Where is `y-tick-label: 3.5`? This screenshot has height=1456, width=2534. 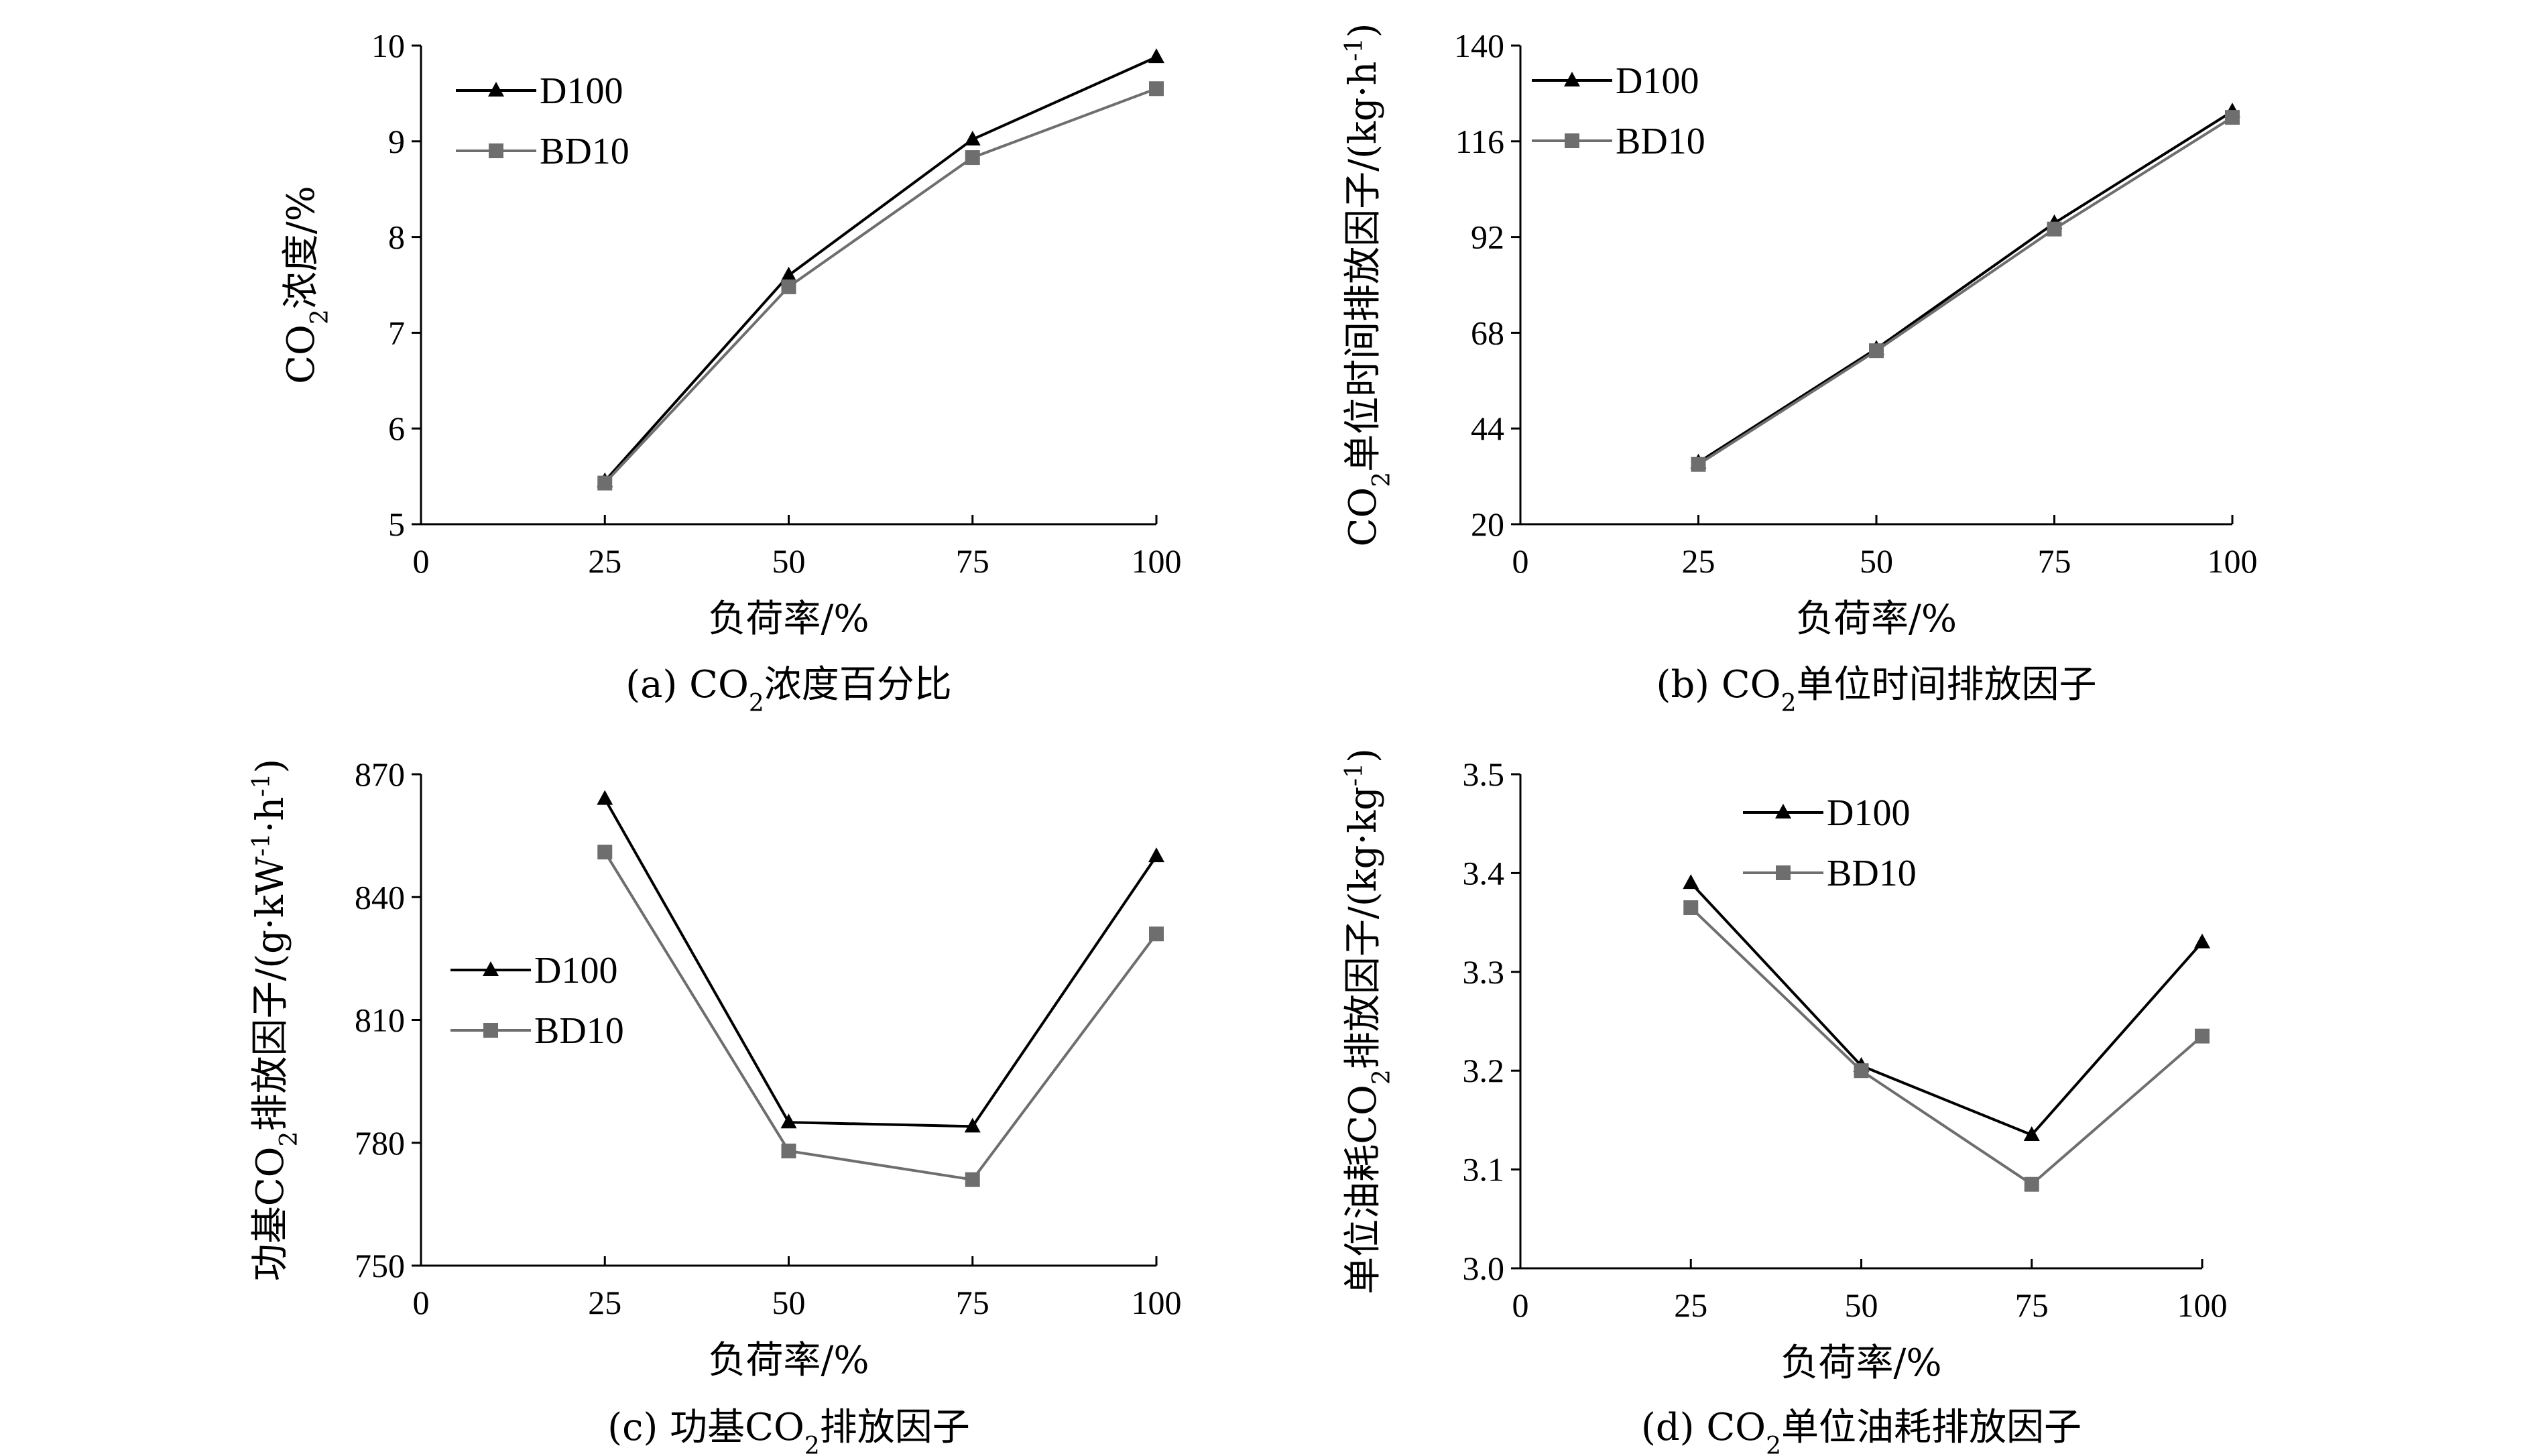
y-tick-label: 3.5 is located at coordinates (1484, 774).